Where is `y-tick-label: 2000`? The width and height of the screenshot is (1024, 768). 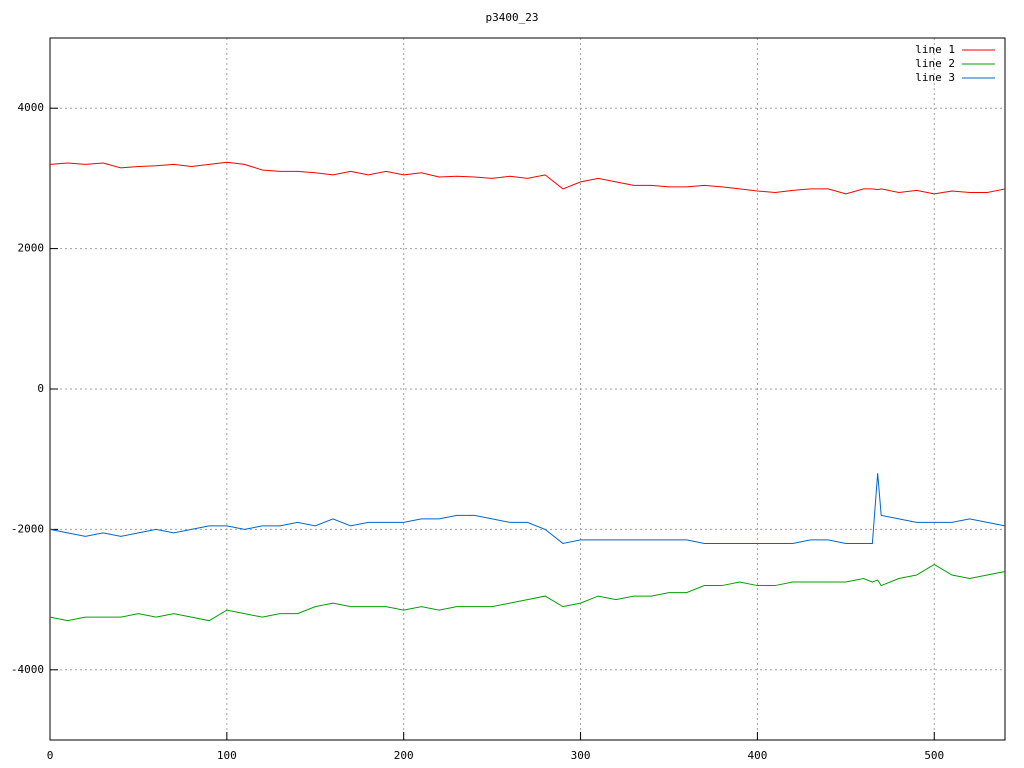
y-tick-label: 2000 is located at coordinates (31, 248).